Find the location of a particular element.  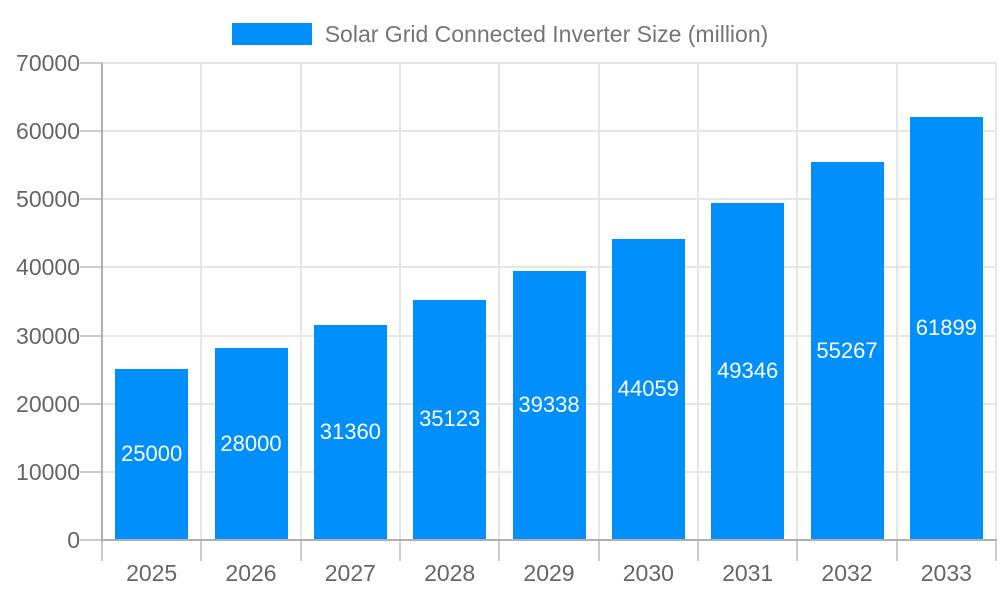

bar-value-label: 49346 is located at coordinates (748, 370).